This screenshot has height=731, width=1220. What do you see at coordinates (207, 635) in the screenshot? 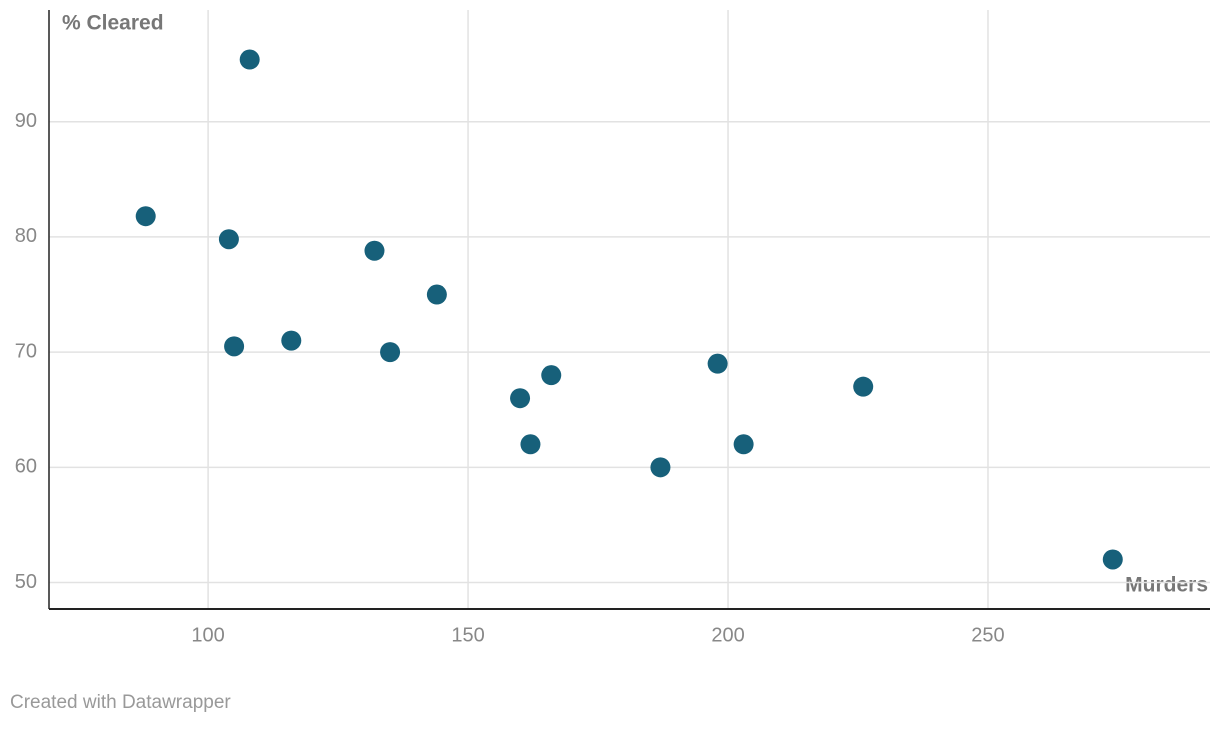
I see `x-tick-label: 100` at bounding box center [207, 635].